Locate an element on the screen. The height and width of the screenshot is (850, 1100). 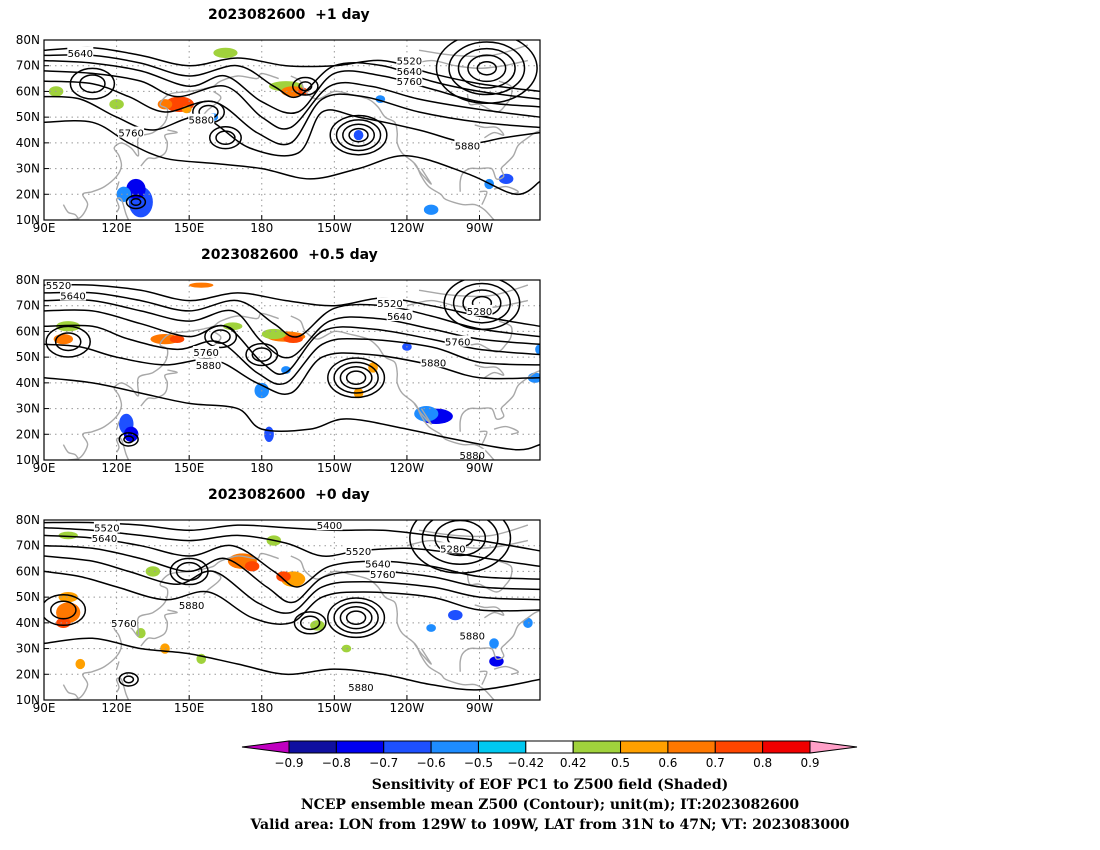
contour-label: 5640 is located at coordinates (72, 296).